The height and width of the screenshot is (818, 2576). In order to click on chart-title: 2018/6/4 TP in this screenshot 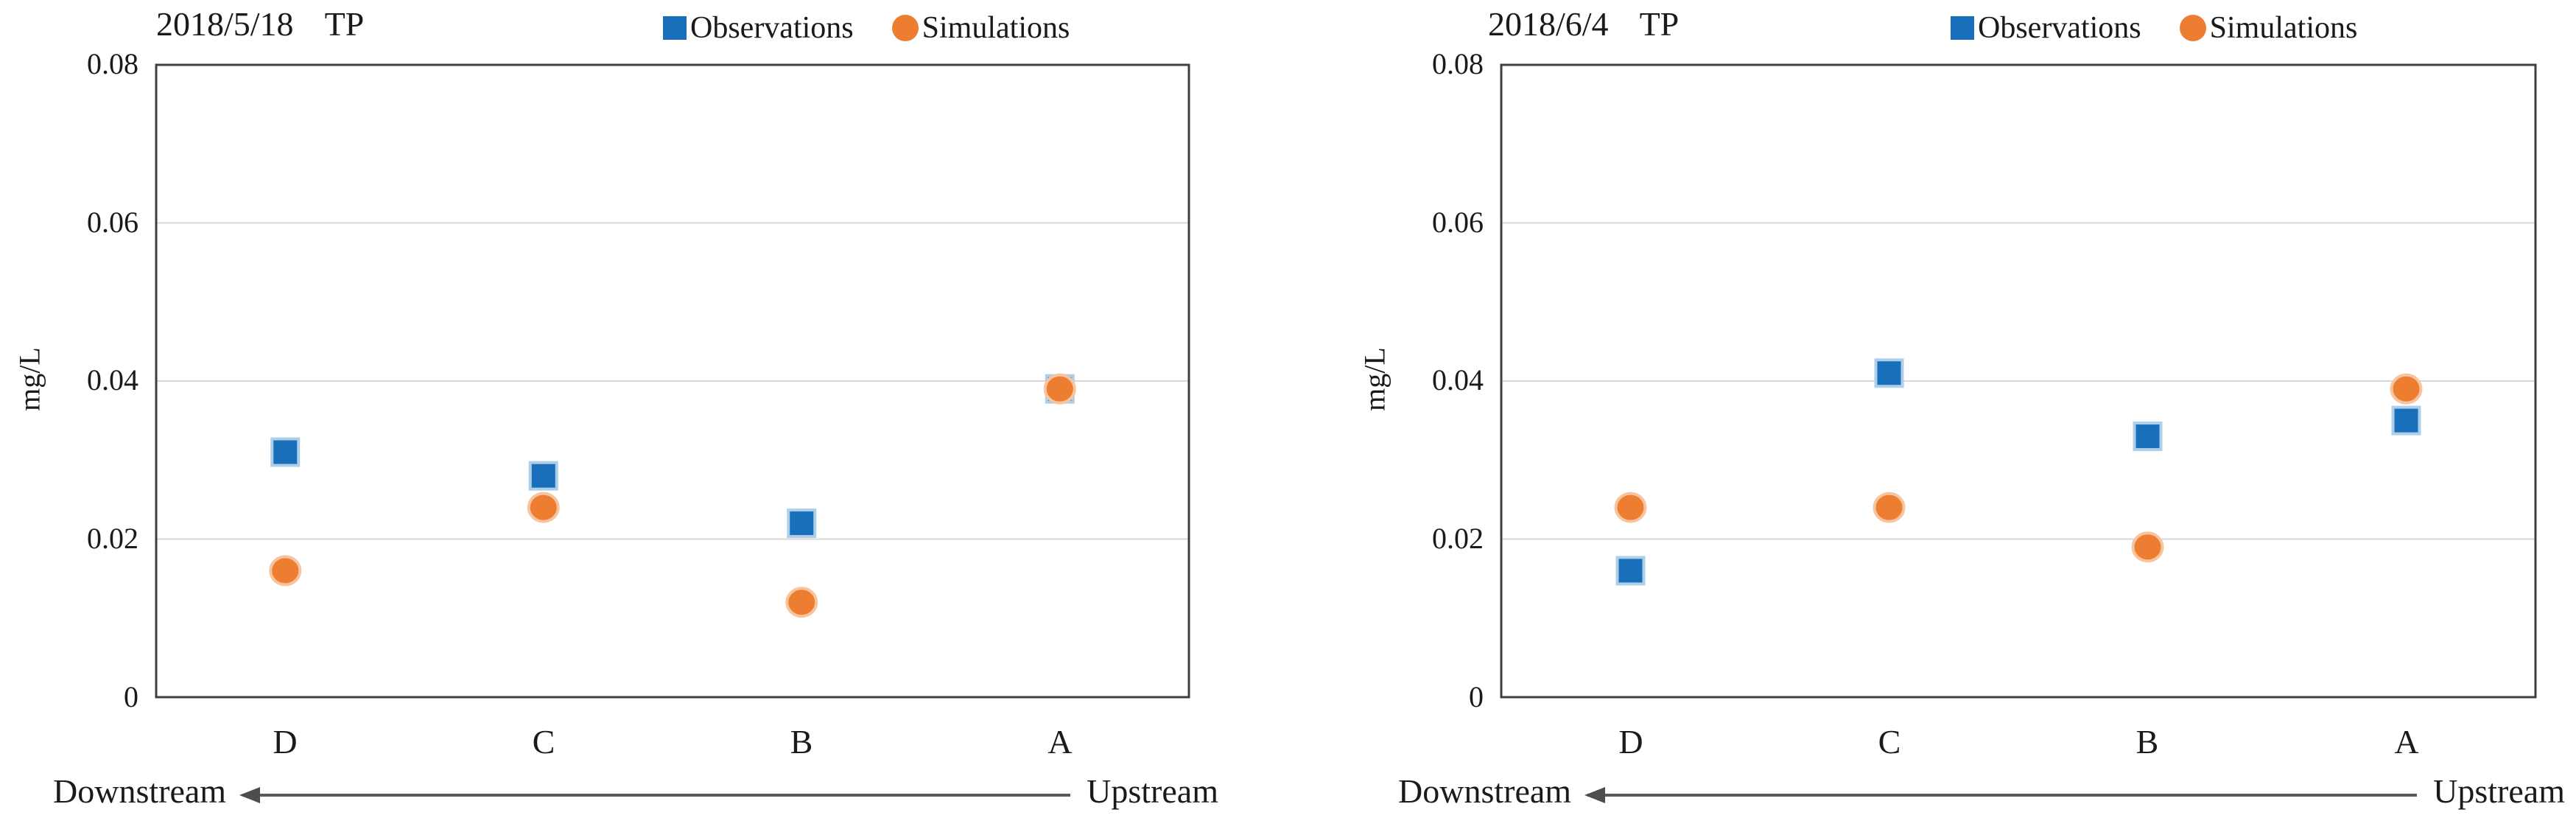, I will do `click(1583, 23)`.